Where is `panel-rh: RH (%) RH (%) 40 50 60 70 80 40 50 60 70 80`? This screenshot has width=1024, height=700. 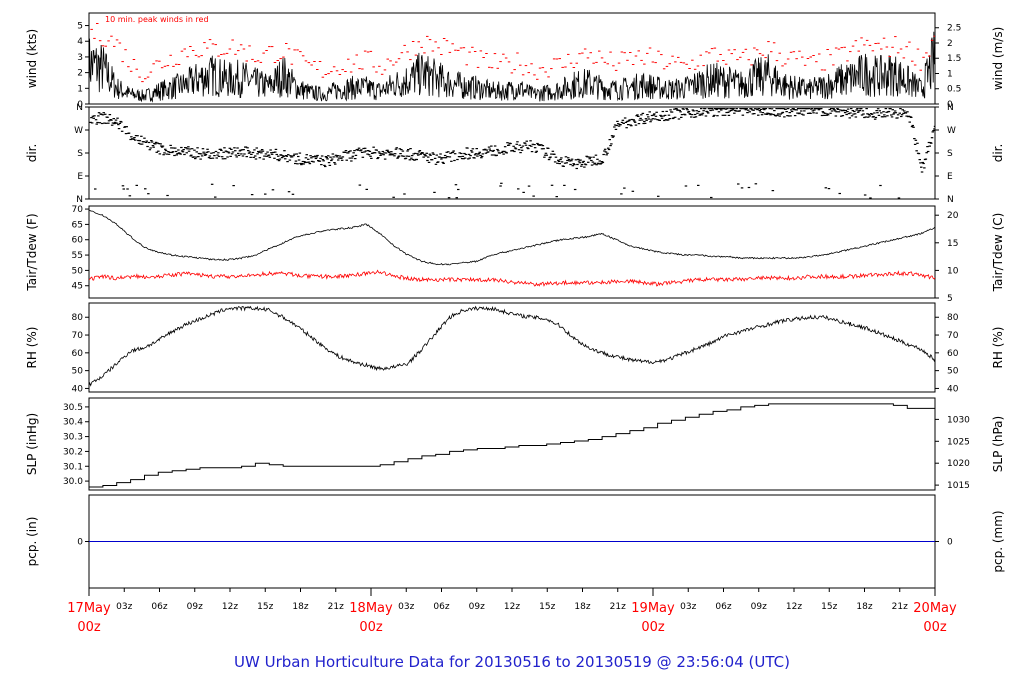
panel-rh: RH (%) RH (%) 40 50 60 70 80 40 50 60 70 80 is located at coordinates (515, 348).